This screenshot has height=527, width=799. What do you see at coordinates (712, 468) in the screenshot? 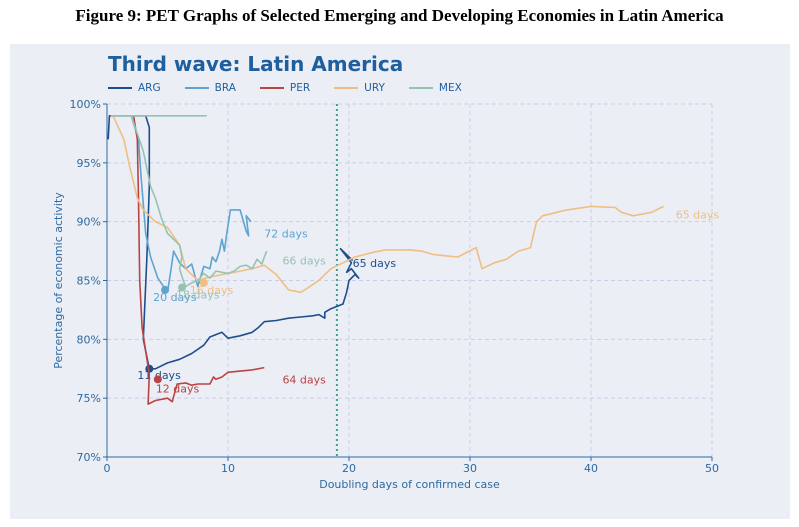
I see `x-tick-label: 50` at bounding box center [712, 468].